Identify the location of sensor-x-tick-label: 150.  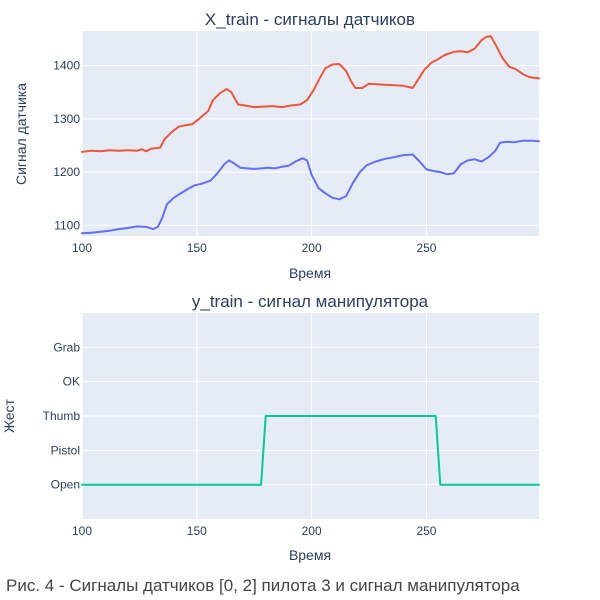
(197, 248).